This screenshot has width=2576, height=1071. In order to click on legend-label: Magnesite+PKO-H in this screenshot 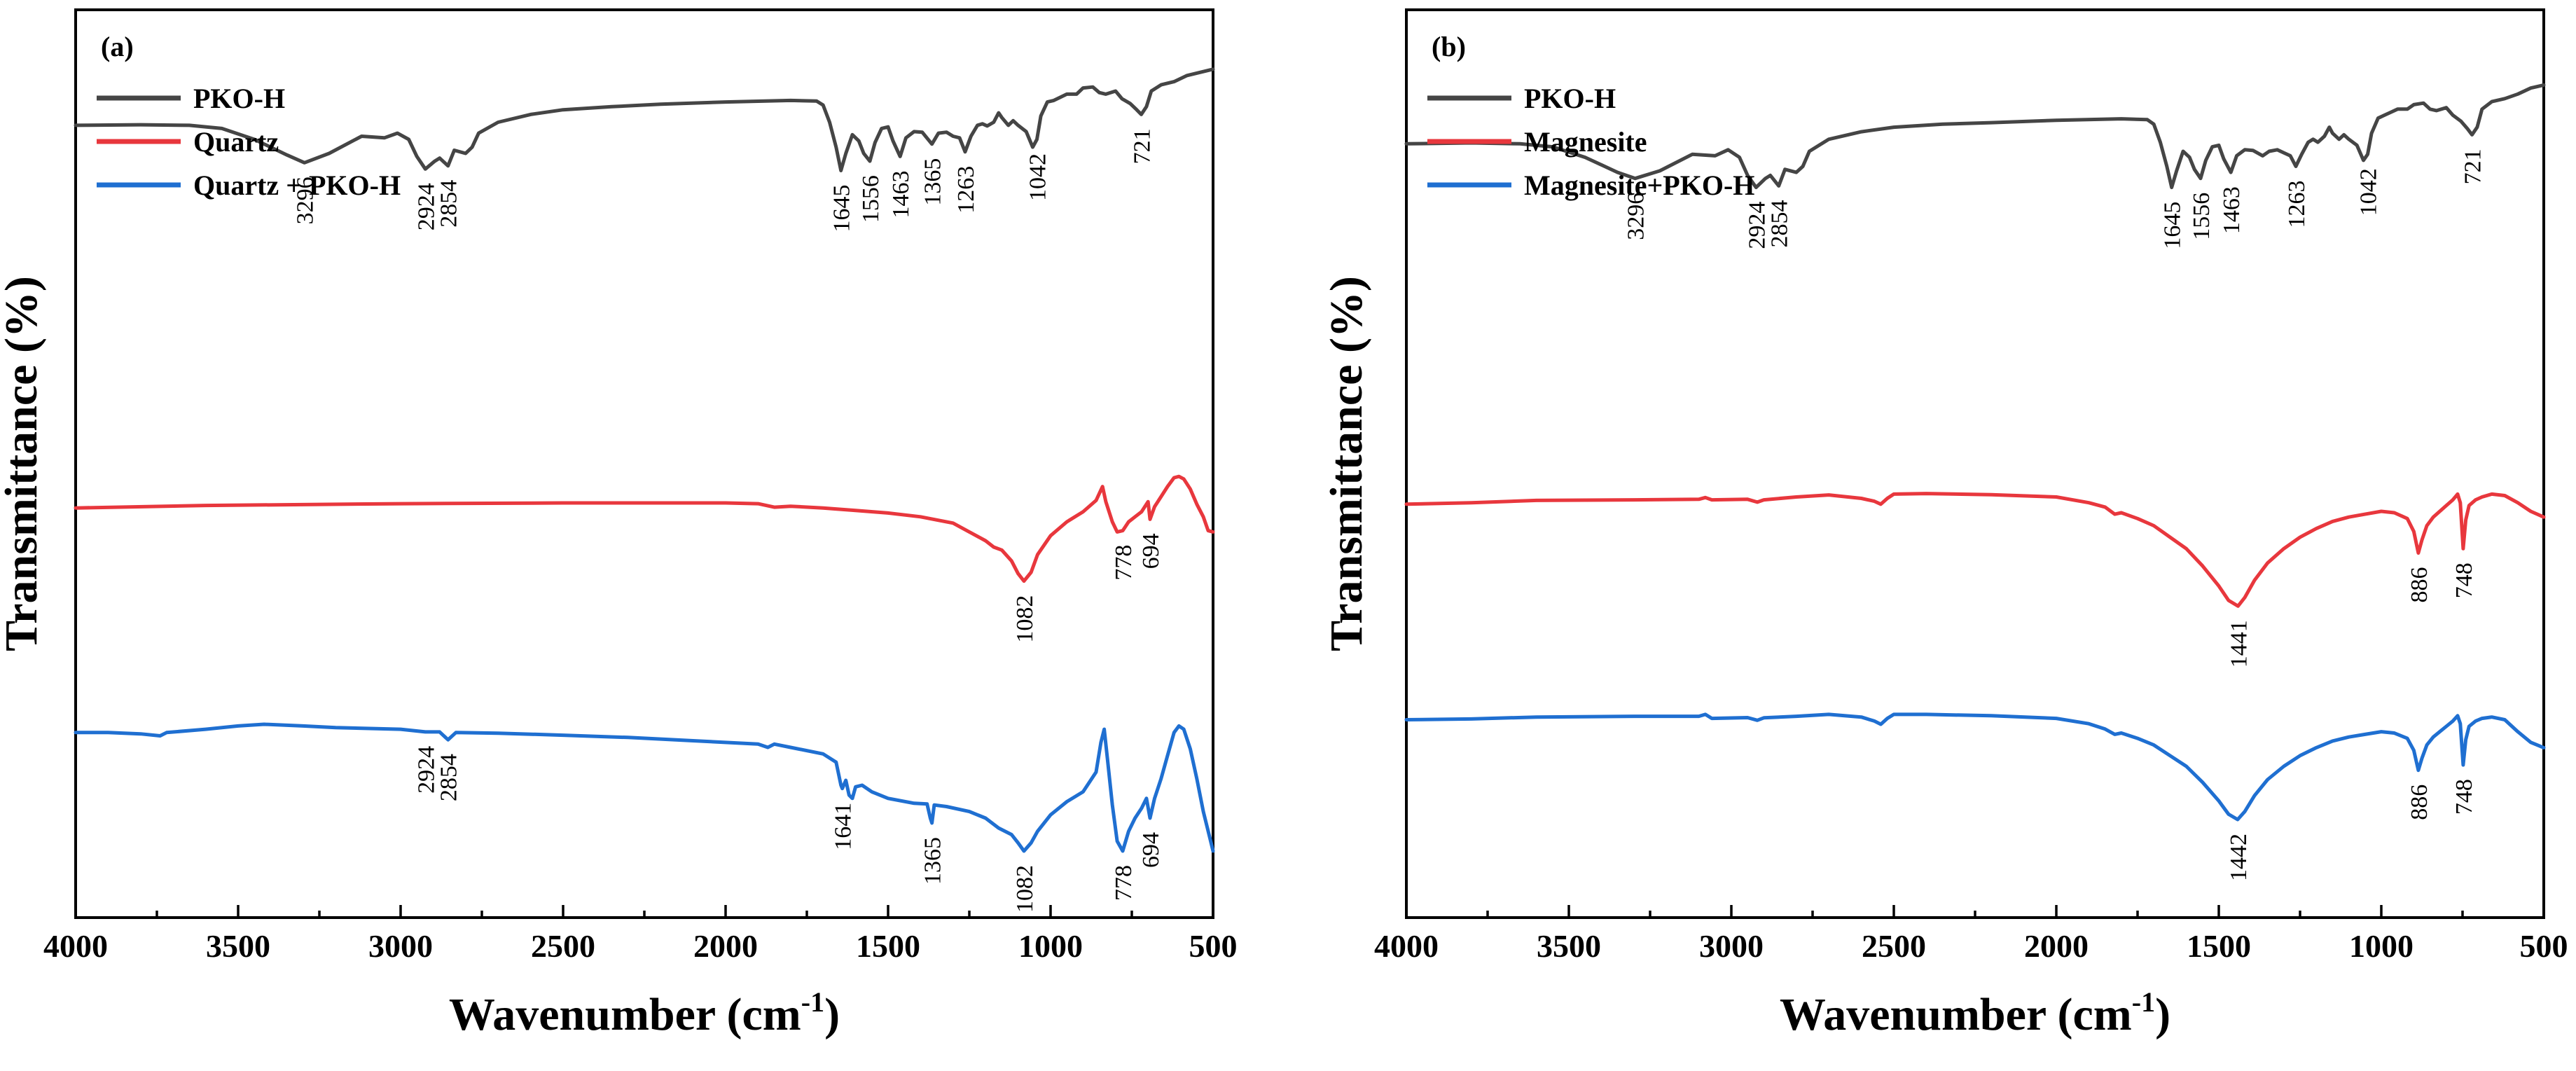, I will do `click(1639, 186)`.